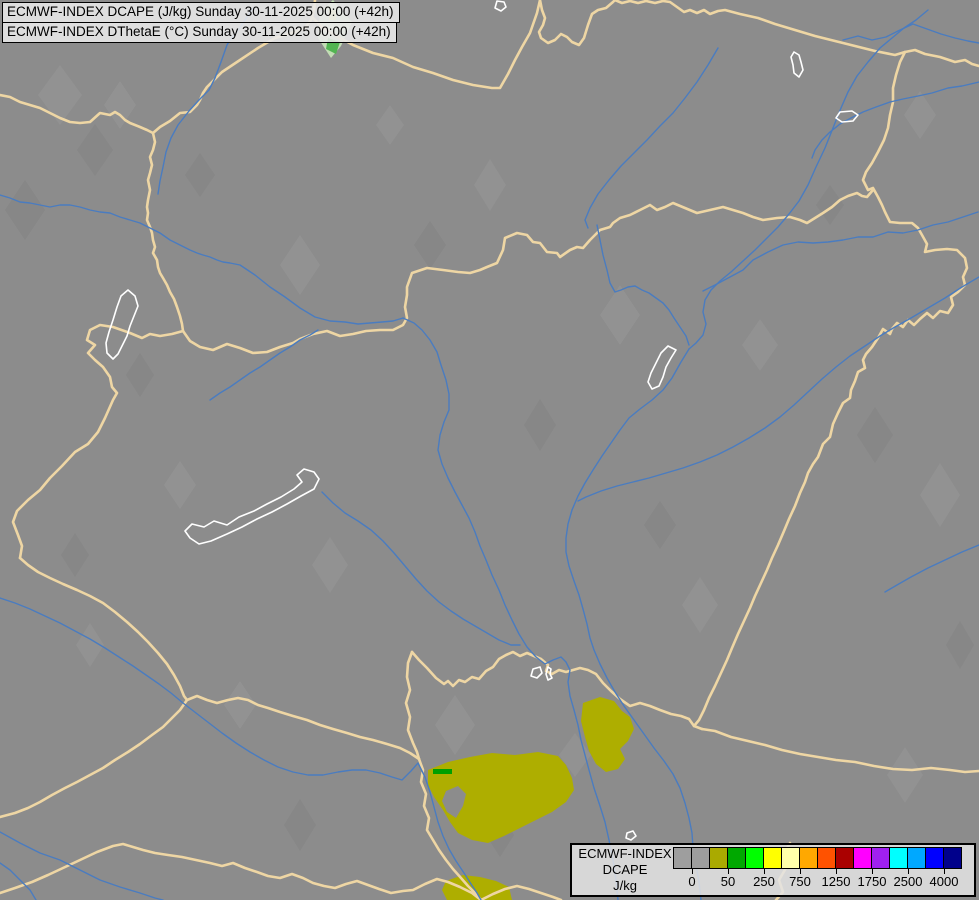 This screenshot has height=900, width=979. Describe the element at coordinates (840, 251) in the screenshot. I see `river-szamos` at that location.